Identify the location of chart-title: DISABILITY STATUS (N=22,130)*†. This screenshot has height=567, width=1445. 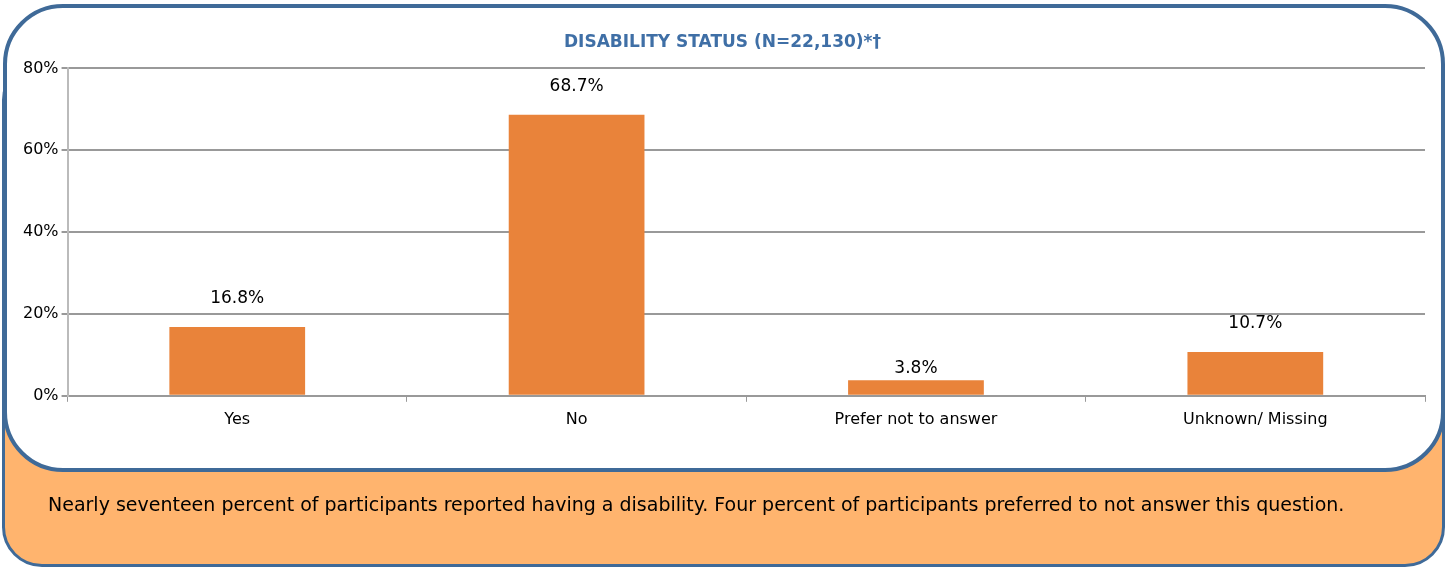
(722, 40).